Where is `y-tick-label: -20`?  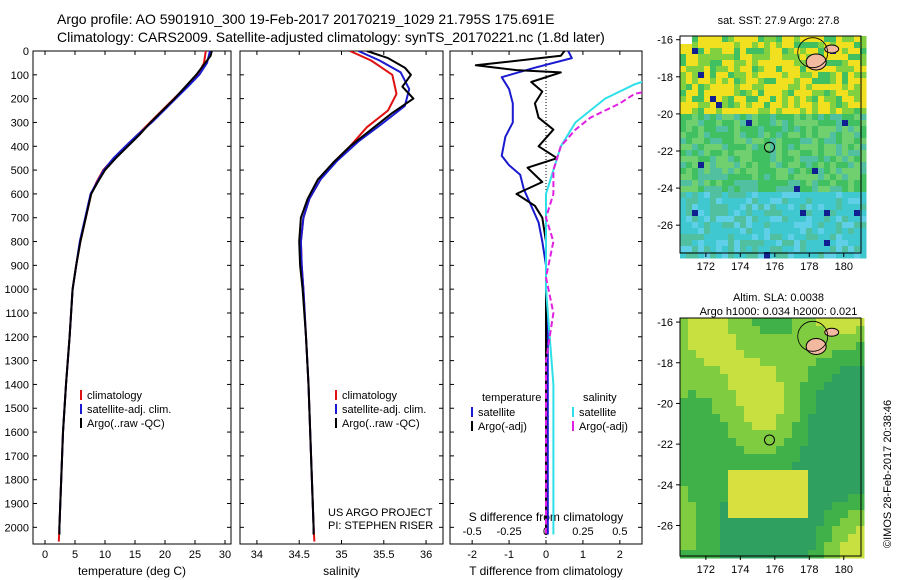
y-tick-label: -20 is located at coordinates (665, 404).